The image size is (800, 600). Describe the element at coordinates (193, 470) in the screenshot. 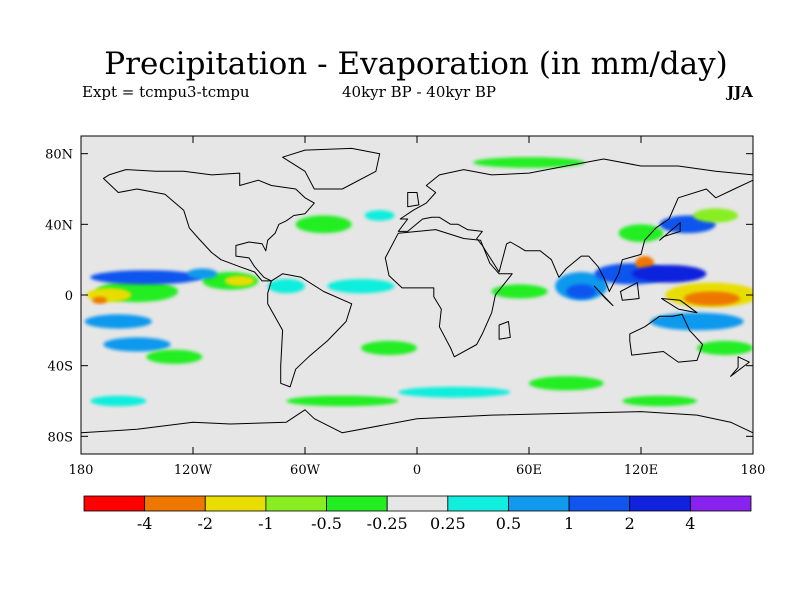

I see `lon-tick-label: 120W` at that location.